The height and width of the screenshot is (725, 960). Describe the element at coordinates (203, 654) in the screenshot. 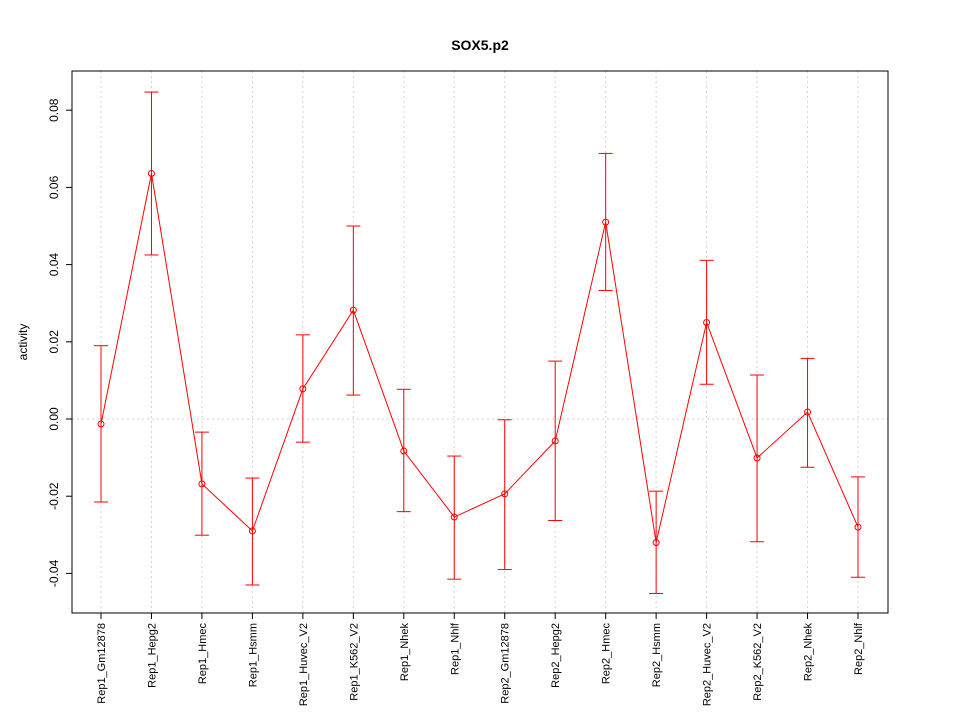

I see `x-tick-label: Rep1_Hmec` at that location.